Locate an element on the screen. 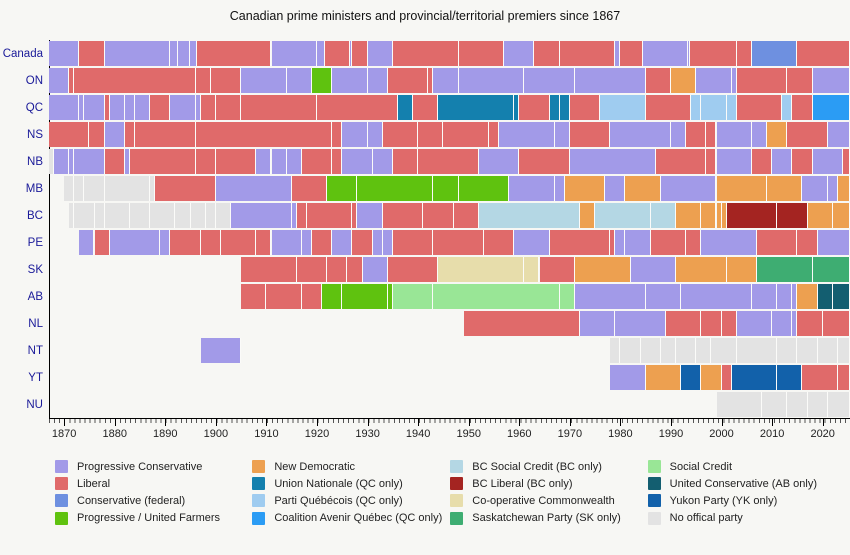  timeline-row-ns: NS is located at coordinates (425, 134).